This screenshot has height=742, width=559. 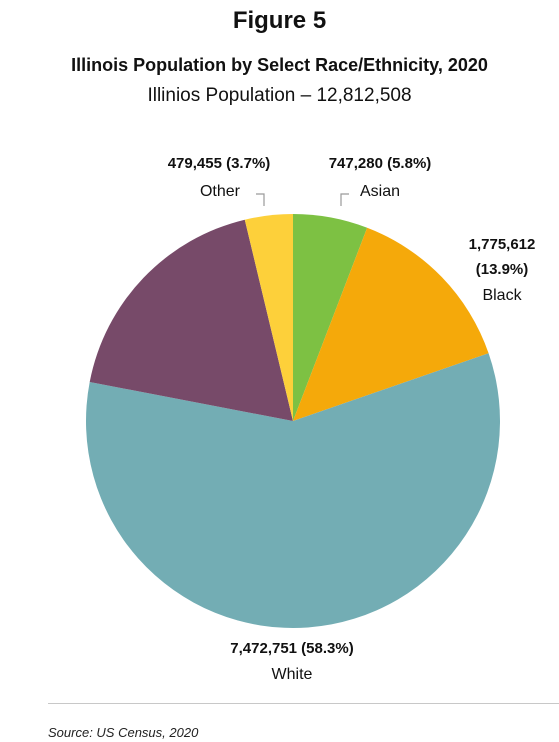 What do you see at coordinates (291, 648) in the screenshot?
I see `slice-value-label-white: 7,472,751 (58.3%)` at bounding box center [291, 648].